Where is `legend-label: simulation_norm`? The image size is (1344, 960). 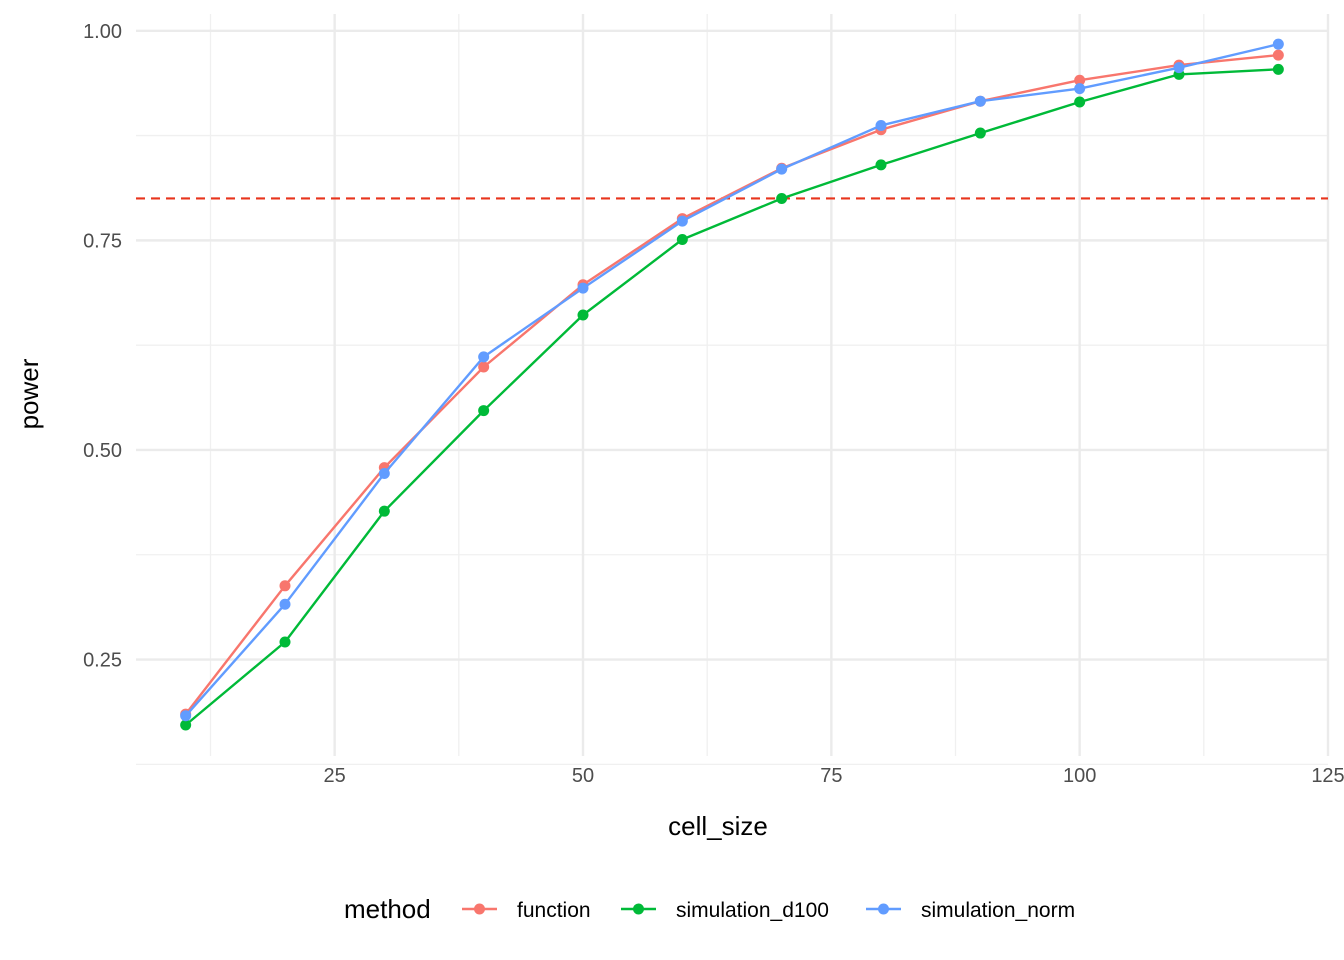
legend-label: simulation_norm is located at coordinates (998, 910).